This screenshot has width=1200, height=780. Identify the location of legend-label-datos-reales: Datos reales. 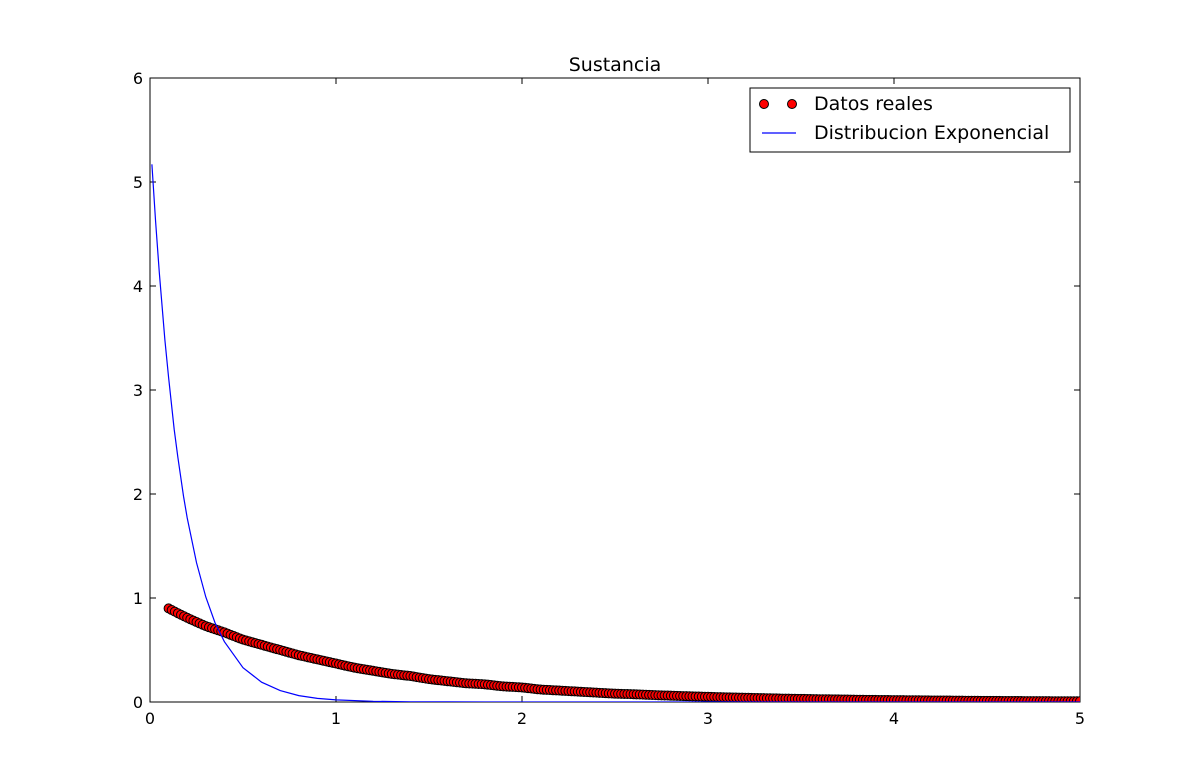
(873, 104).